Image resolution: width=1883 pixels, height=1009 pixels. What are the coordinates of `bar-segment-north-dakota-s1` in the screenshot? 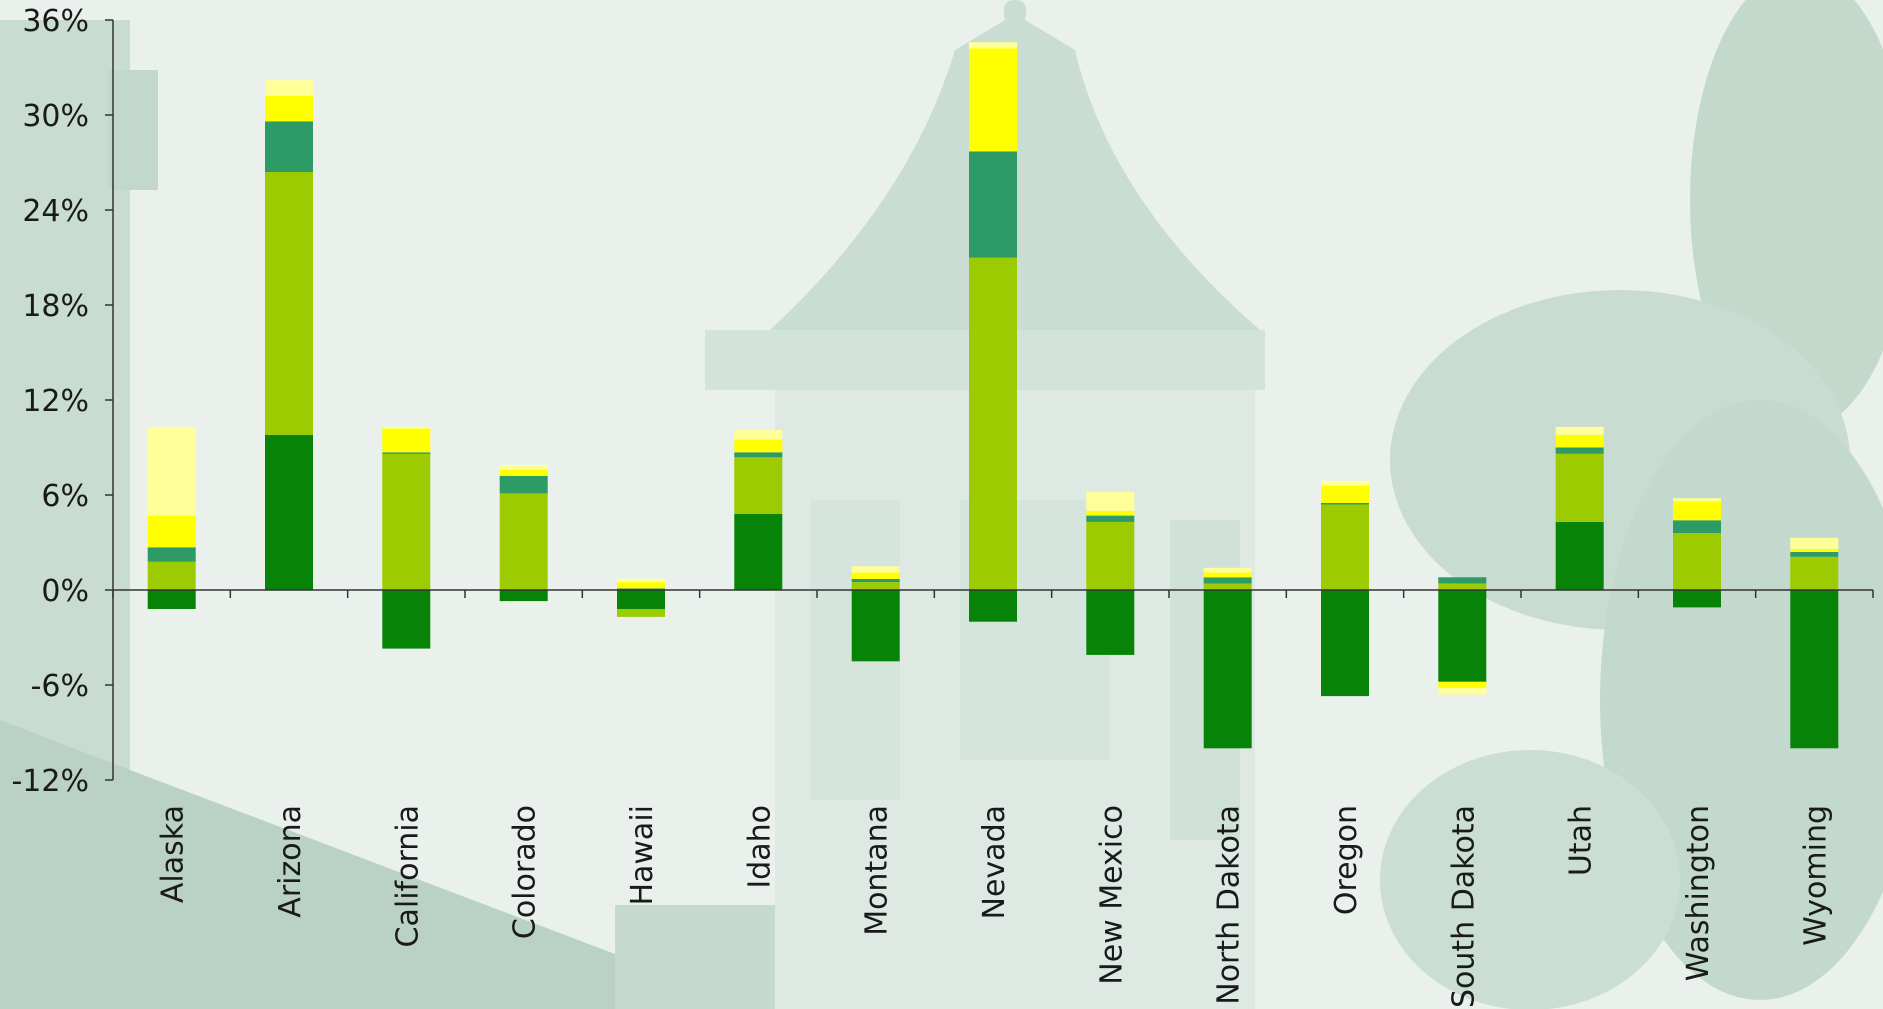 It's located at (1227, 669).